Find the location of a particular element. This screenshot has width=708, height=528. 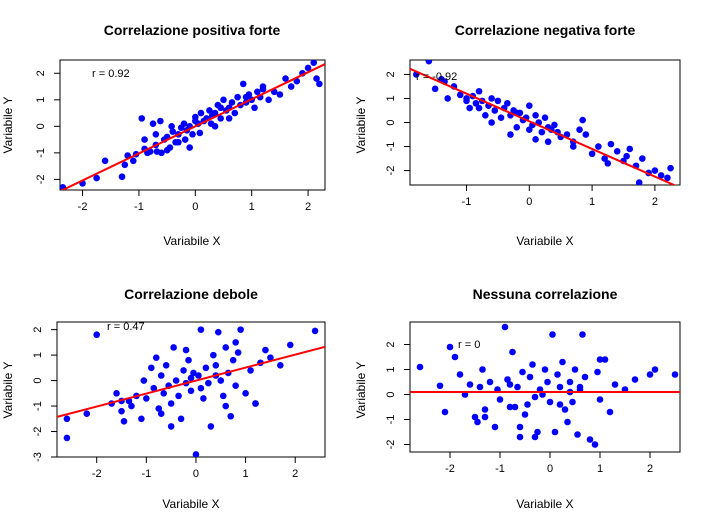

x-tick-label: 0 is located at coordinates (550, 469).